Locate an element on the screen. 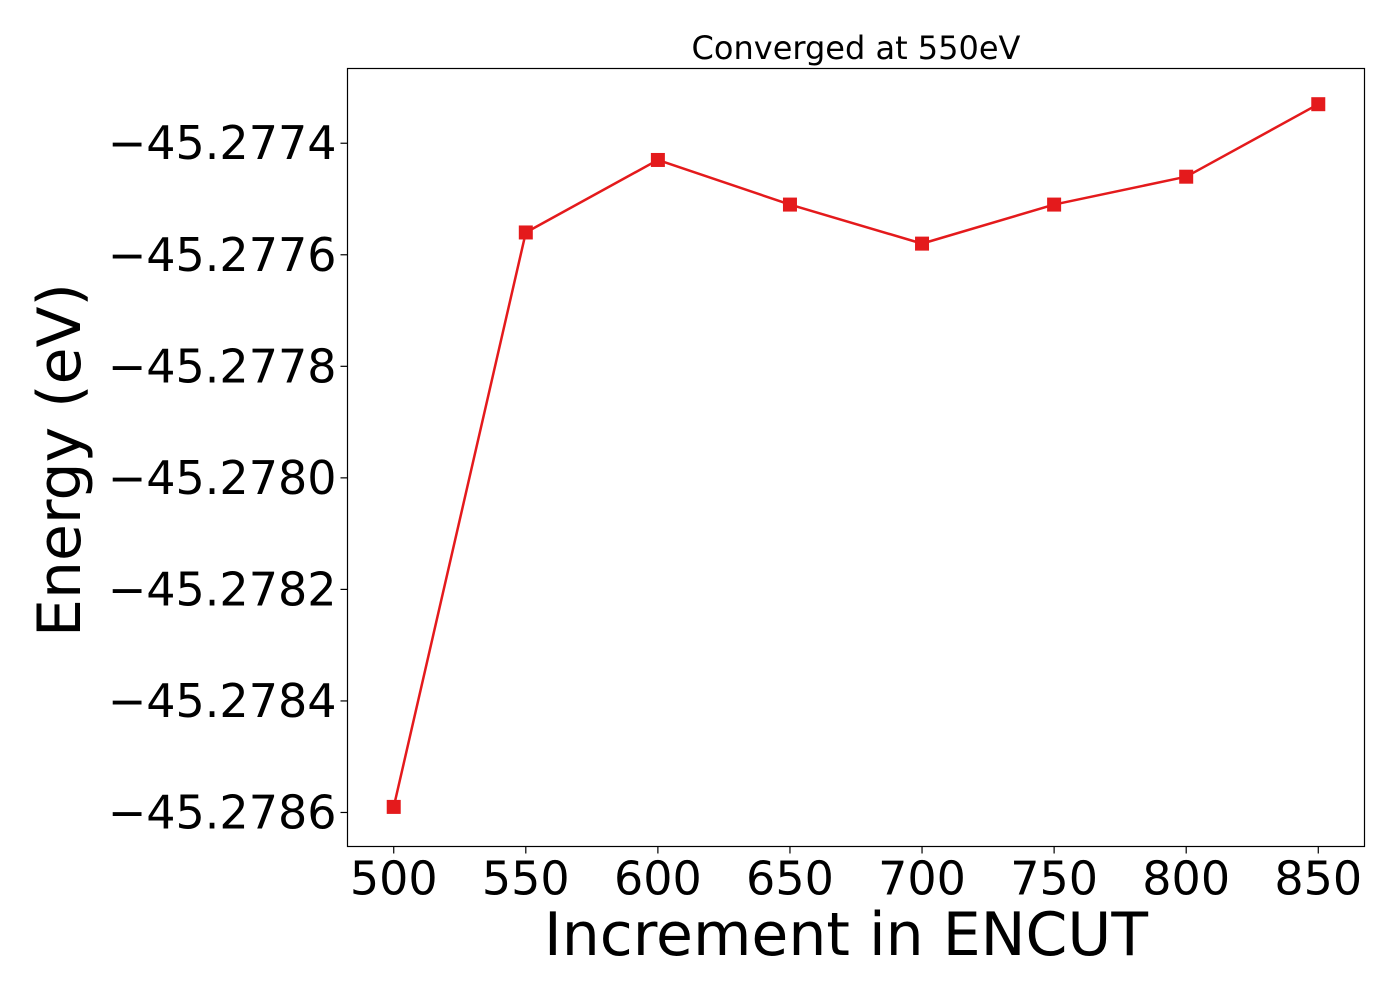 This screenshot has height=1000, width=1400. y-tick-label: −45.2778 is located at coordinates (222, 366).